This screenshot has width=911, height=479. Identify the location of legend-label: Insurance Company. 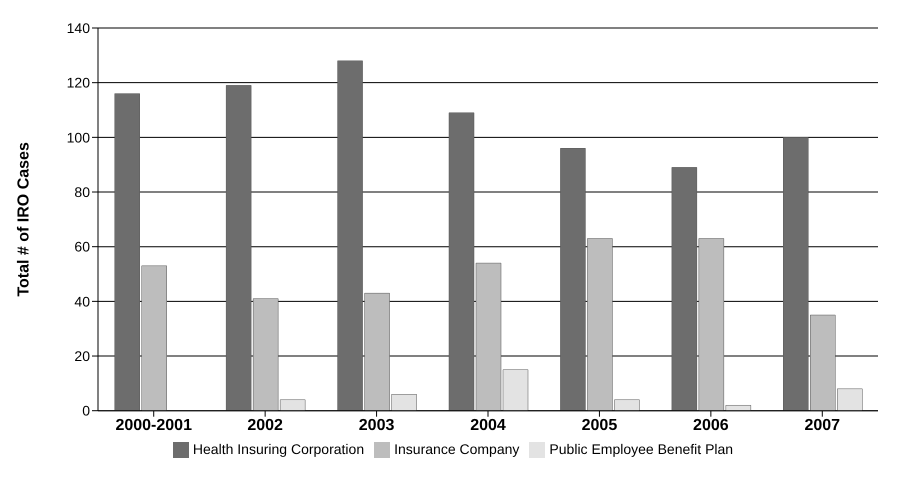
(457, 448).